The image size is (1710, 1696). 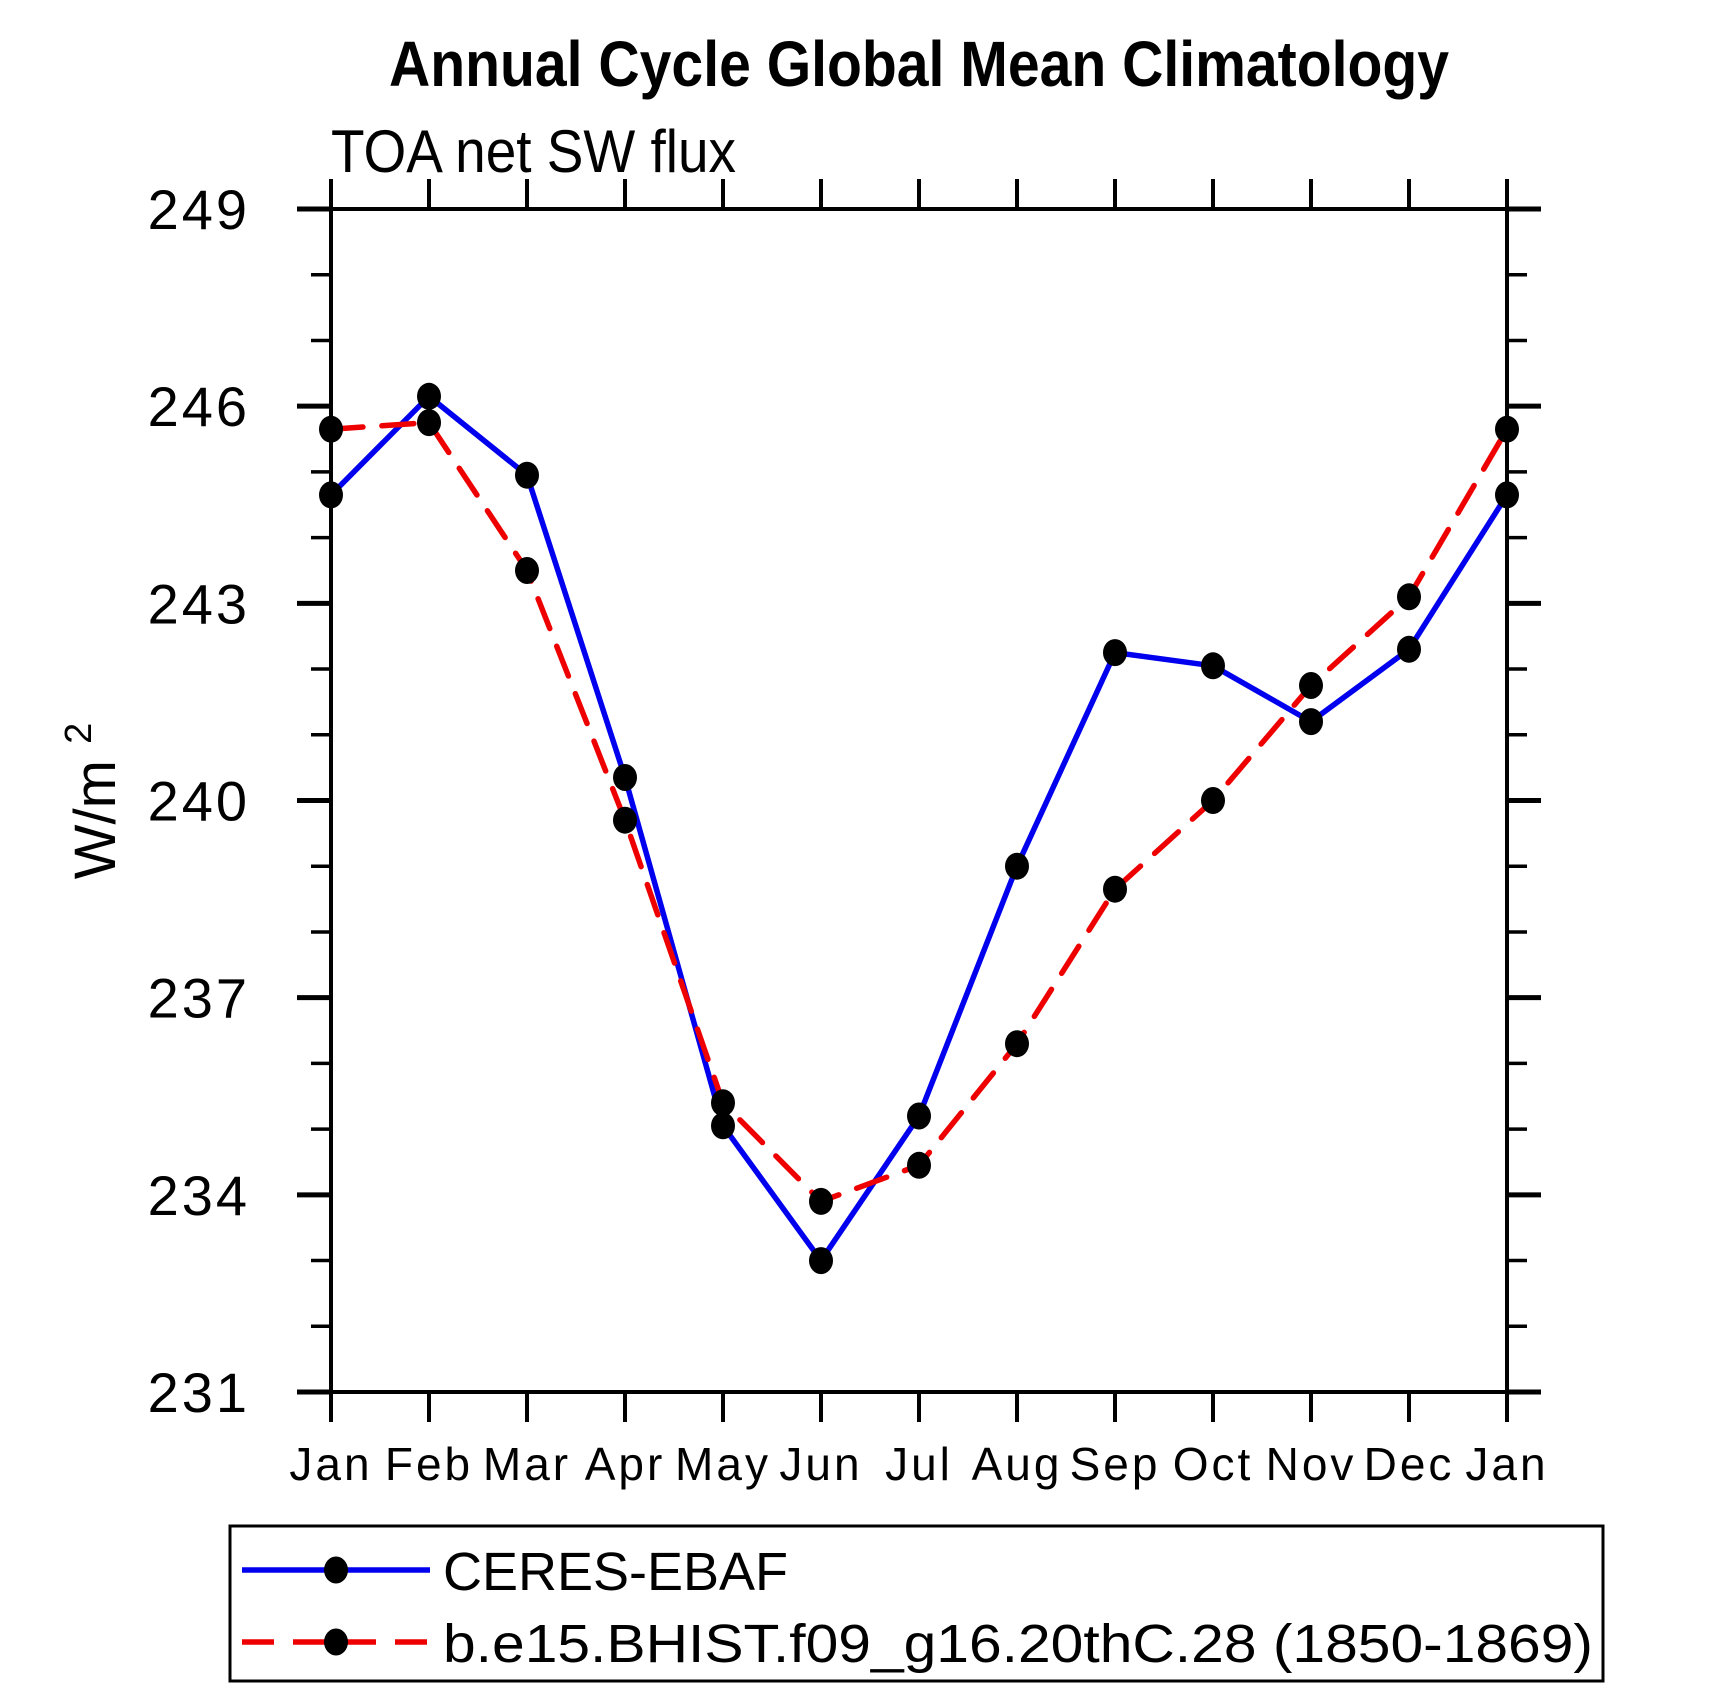 What do you see at coordinates (1213, 1464) in the screenshot?
I see `x-tick-label-oct-9: Oct` at bounding box center [1213, 1464].